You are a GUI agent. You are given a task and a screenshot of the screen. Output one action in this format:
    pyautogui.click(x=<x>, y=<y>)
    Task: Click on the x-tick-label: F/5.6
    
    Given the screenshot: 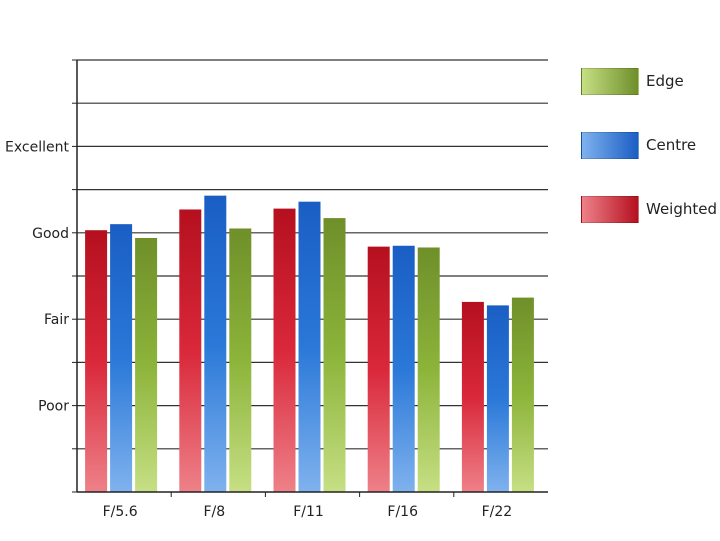 What is the action you would take?
    pyautogui.click(x=120, y=512)
    